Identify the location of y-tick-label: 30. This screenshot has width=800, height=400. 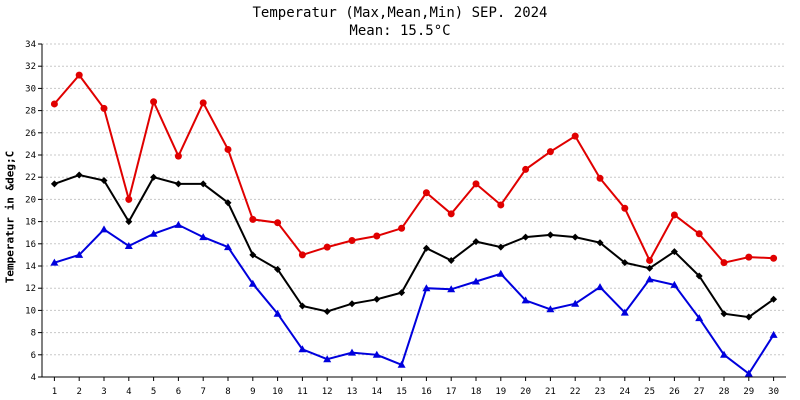
(30, 89).